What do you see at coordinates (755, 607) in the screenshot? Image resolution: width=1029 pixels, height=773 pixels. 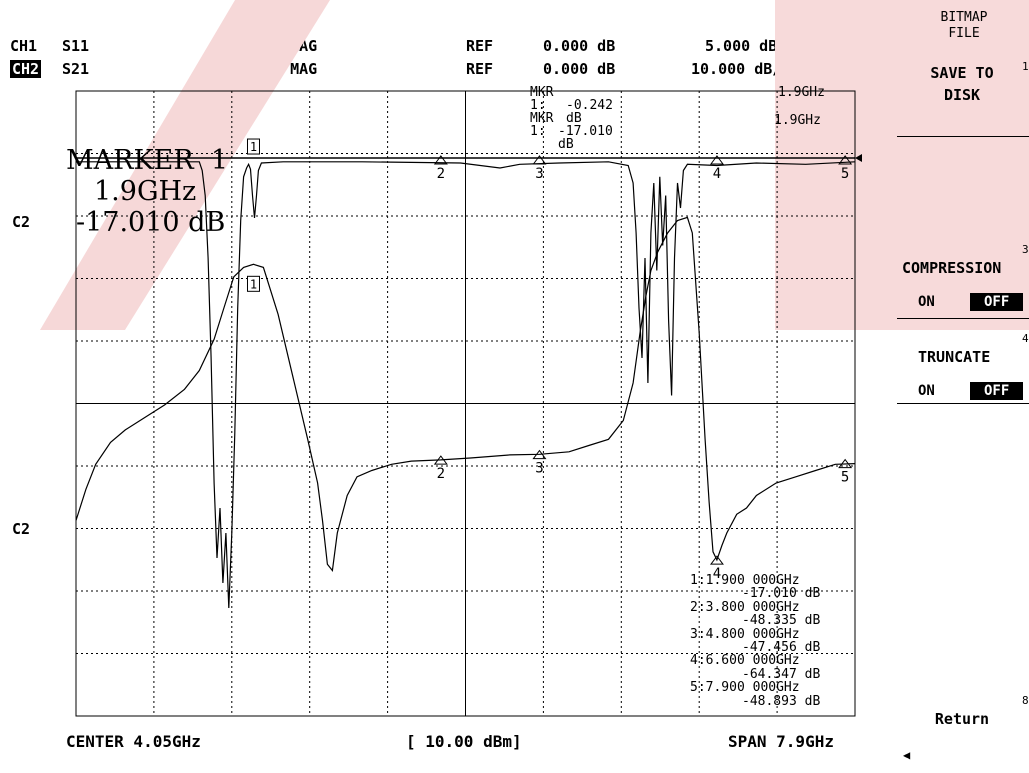 I see `marker-table-freq: 2:3.800 000GHz` at bounding box center [755, 607].